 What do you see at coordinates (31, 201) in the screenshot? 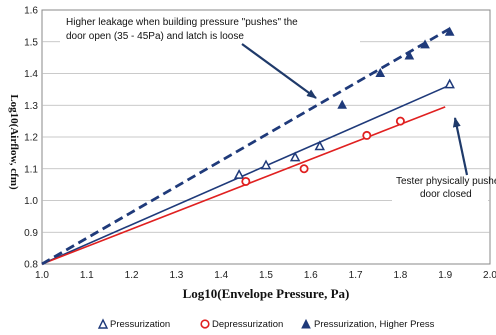
I see `y-tick-label: 1.0` at bounding box center [31, 201].